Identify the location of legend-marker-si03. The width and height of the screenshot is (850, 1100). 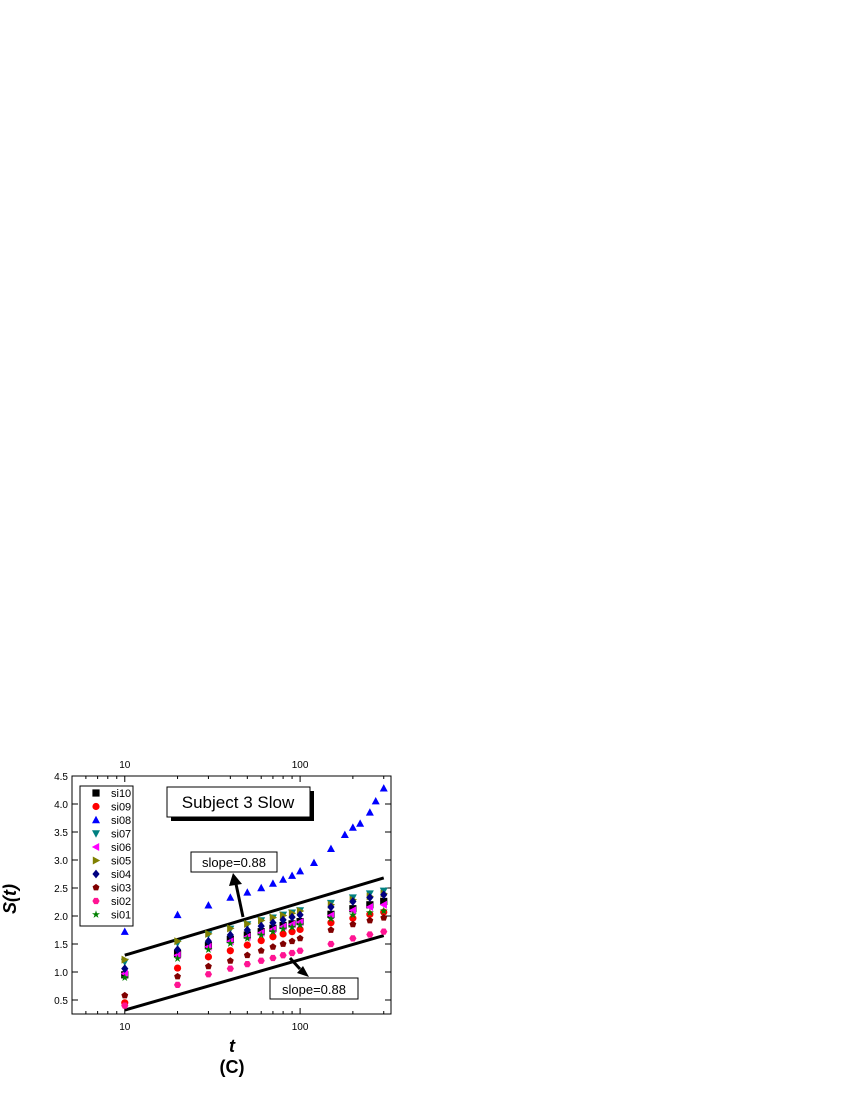
(96, 887).